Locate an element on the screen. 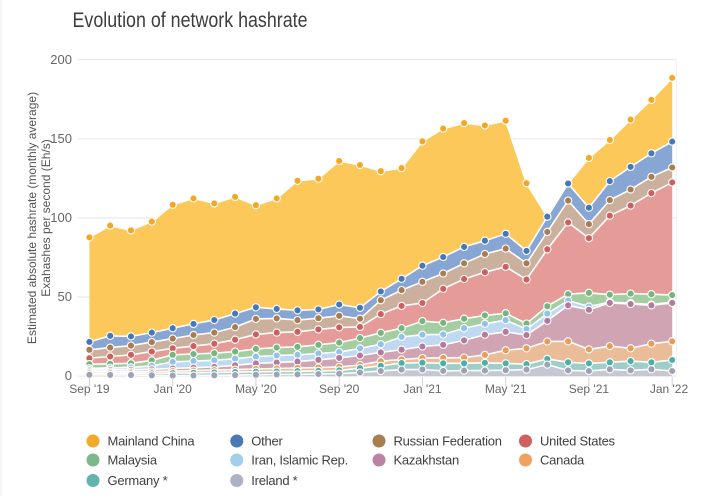 The width and height of the screenshot is (704, 501). svg-text: May '21 is located at coordinates (506, 389).